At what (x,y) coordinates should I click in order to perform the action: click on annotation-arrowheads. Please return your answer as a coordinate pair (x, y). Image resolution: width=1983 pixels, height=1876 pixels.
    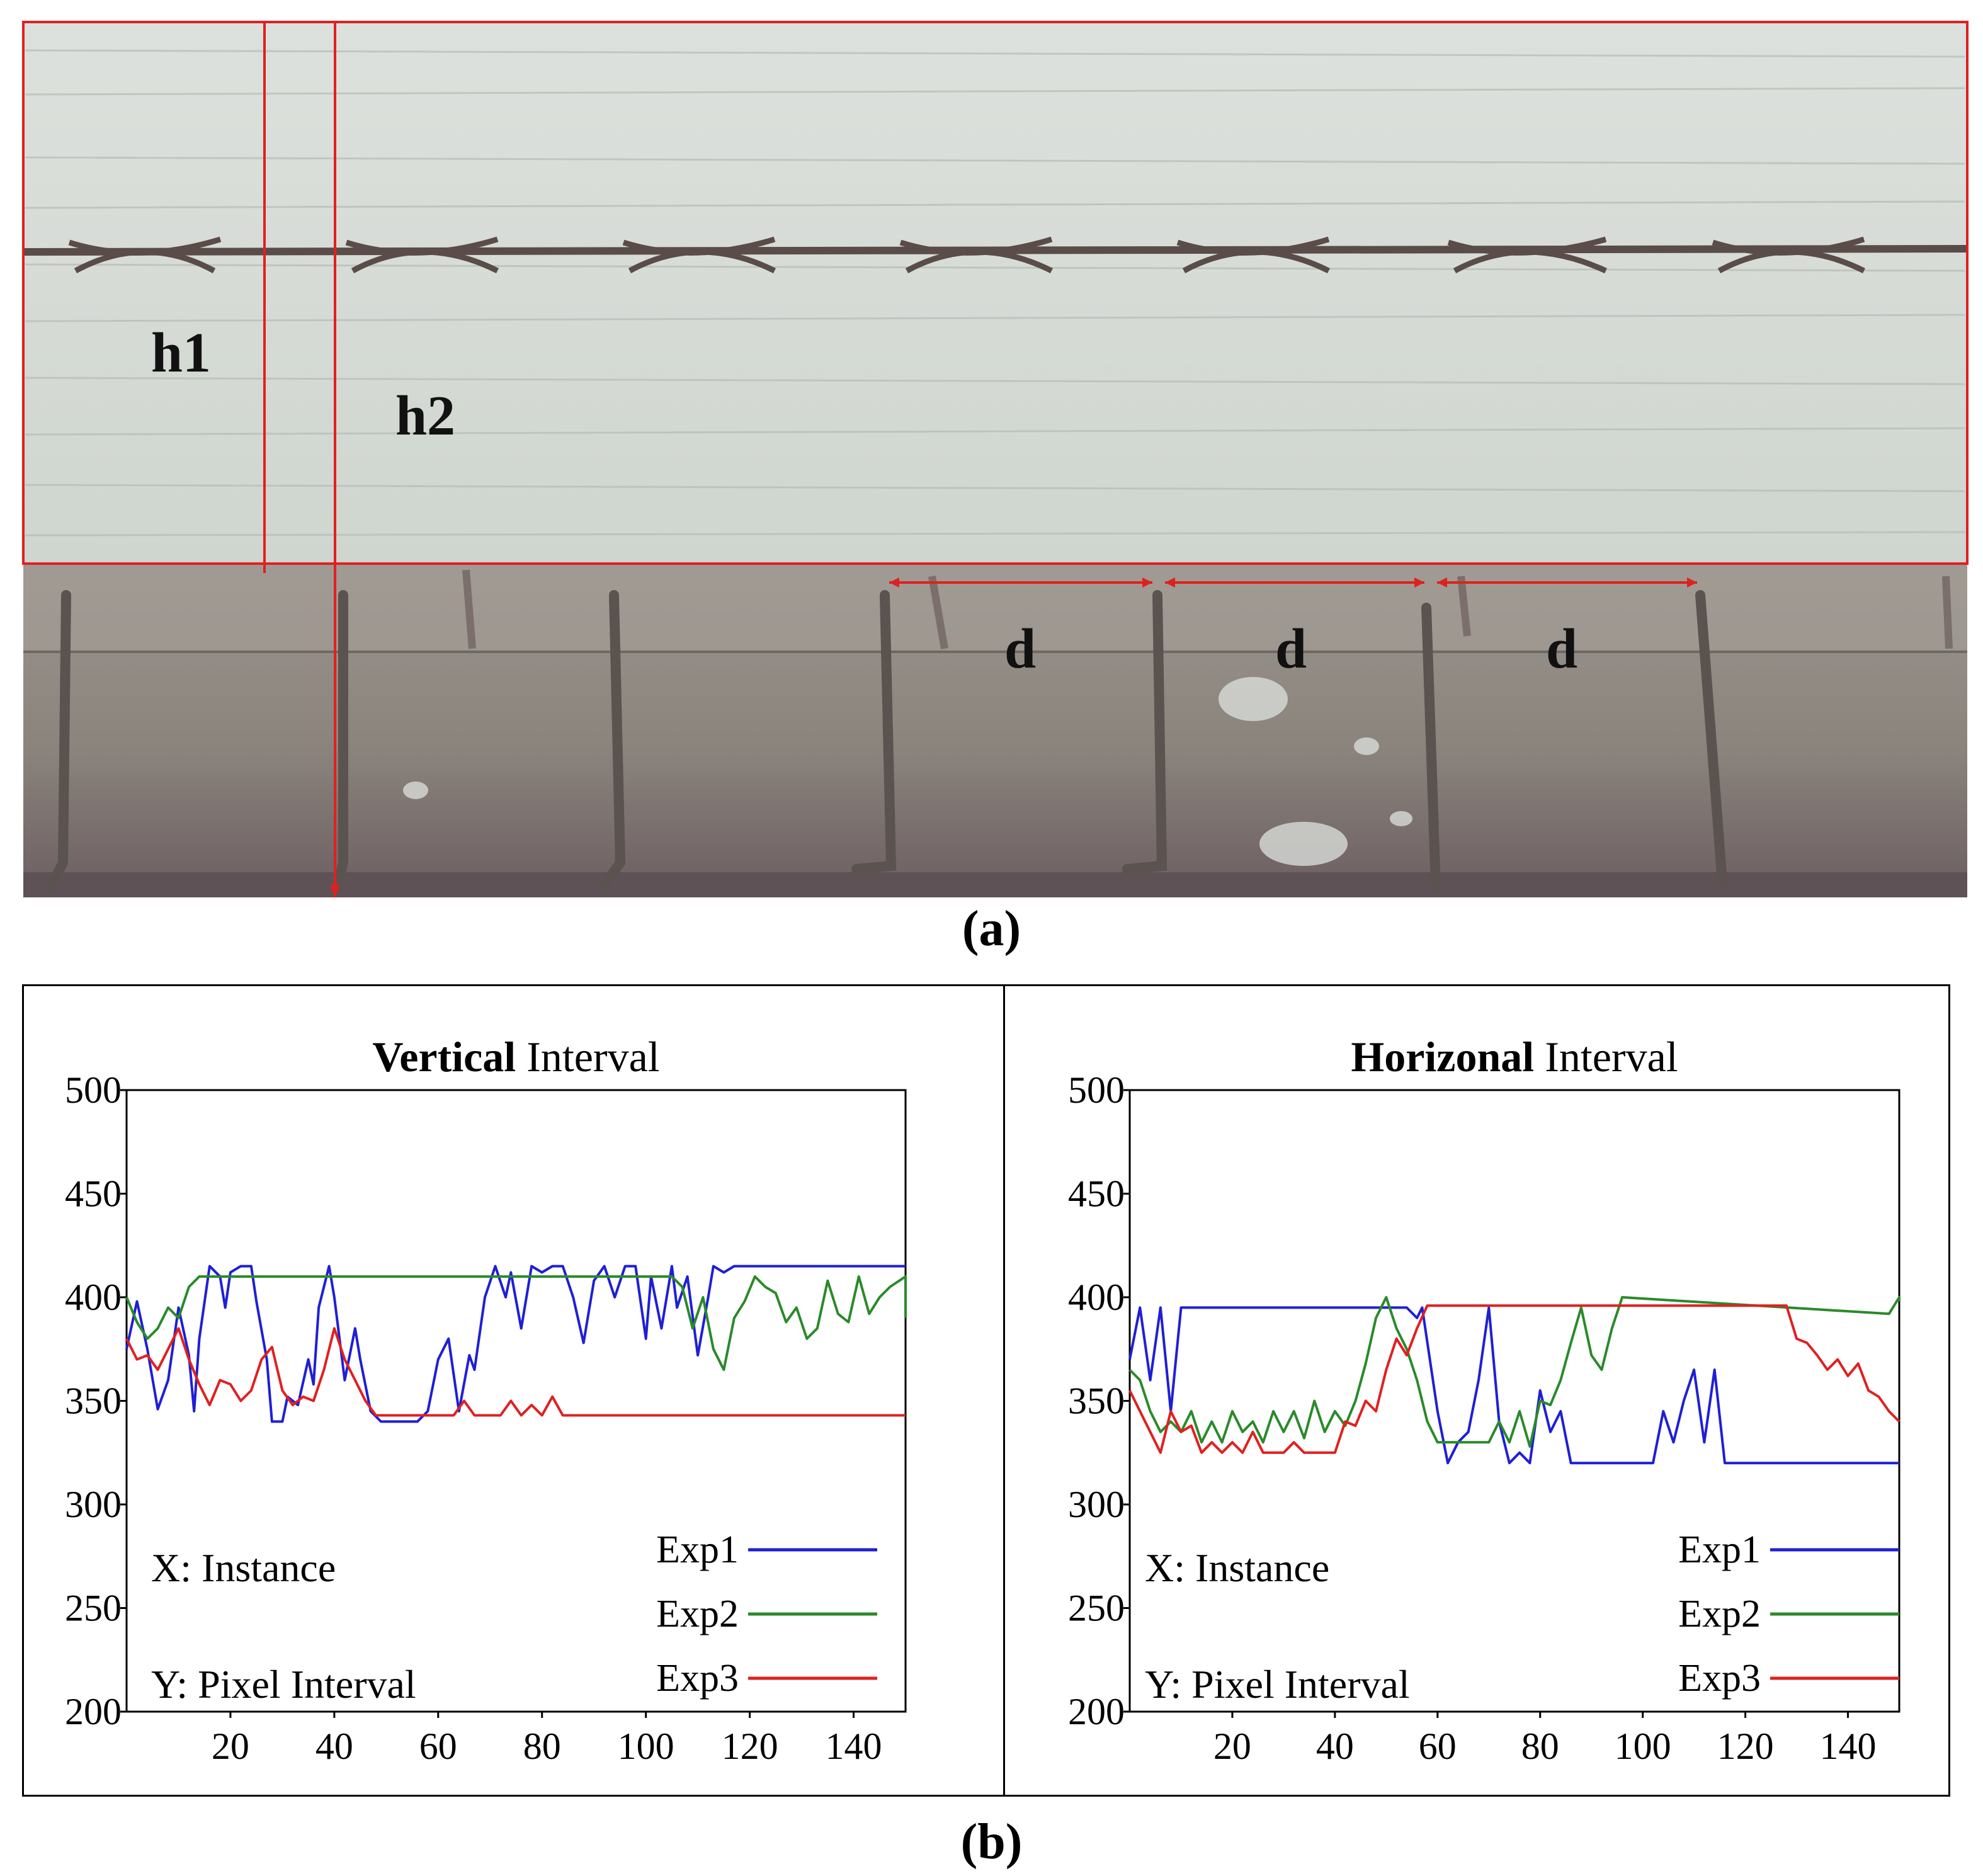
    Looking at the image, I should click on (1013, 737).